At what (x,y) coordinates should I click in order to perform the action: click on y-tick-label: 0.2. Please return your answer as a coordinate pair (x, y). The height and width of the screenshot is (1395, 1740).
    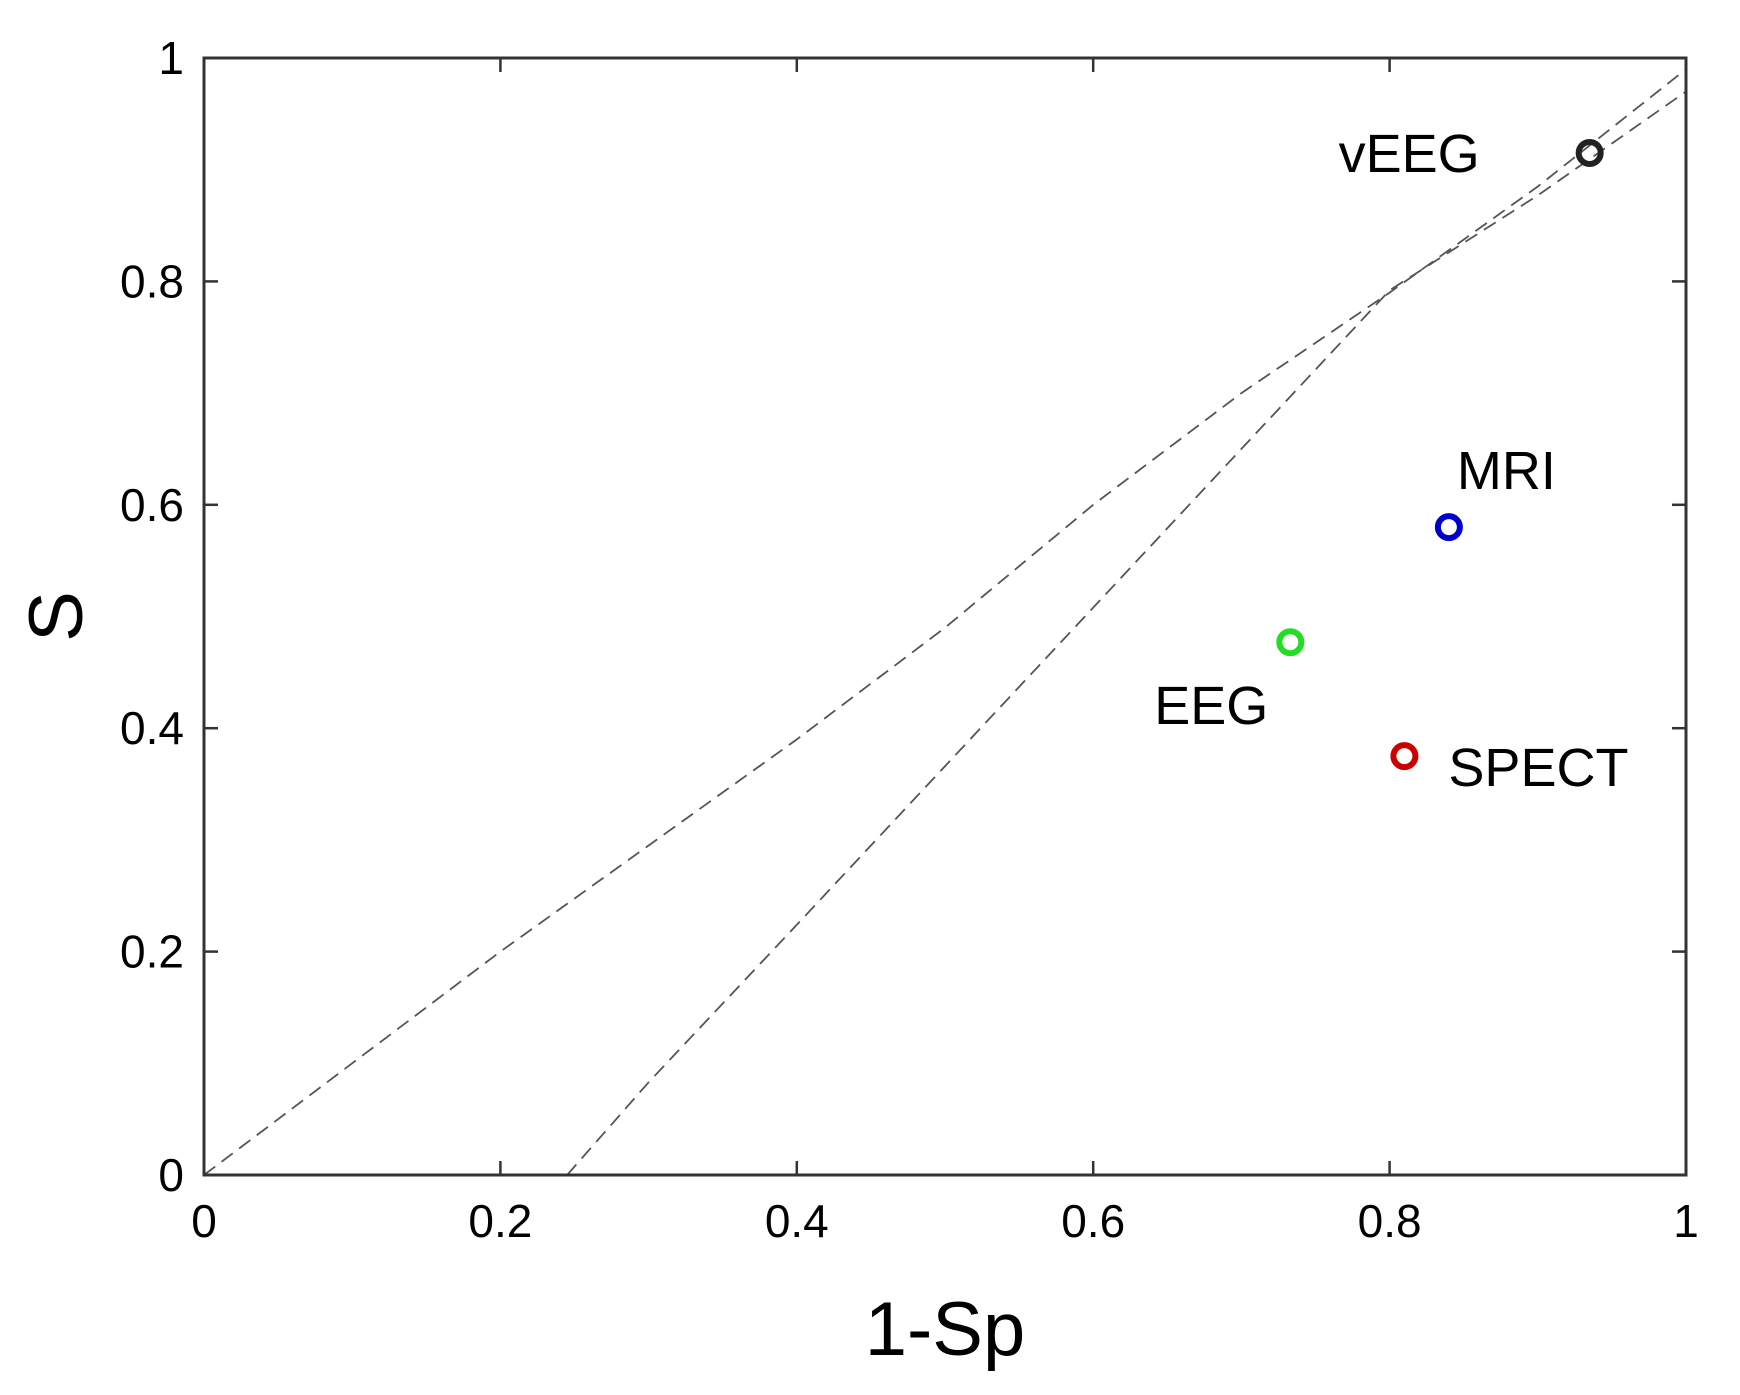
    Looking at the image, I should click on (152, 952).